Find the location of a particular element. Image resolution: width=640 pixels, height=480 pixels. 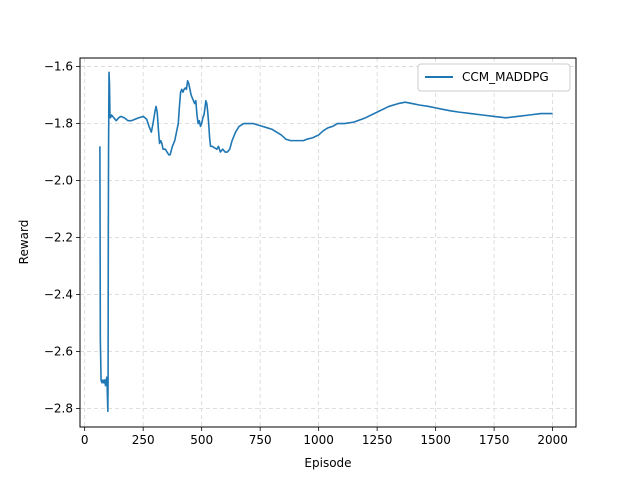

x-tick-label: 1000 is located at coordinates (318, 440).